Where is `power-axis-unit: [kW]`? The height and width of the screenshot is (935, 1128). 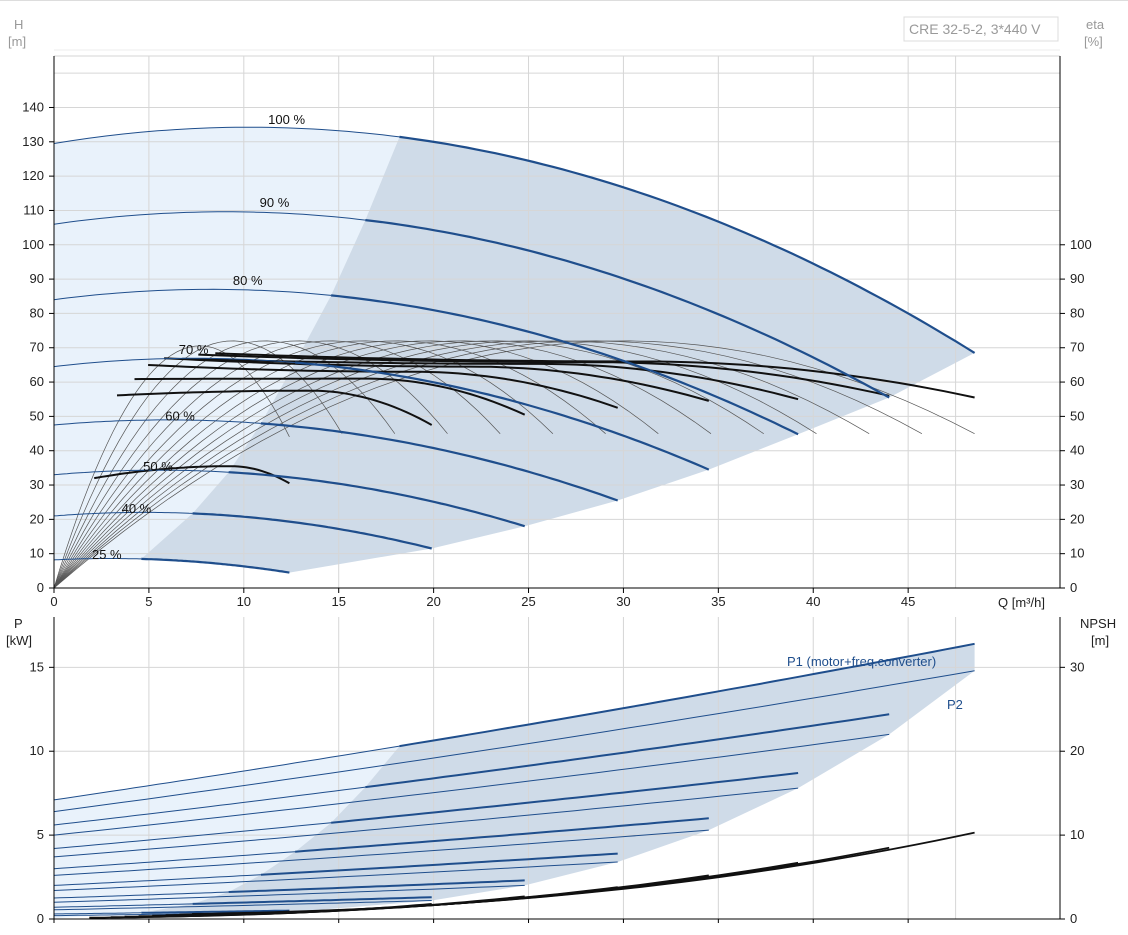 power-axis-unit: [kW] is located at coordinates (19, 640).